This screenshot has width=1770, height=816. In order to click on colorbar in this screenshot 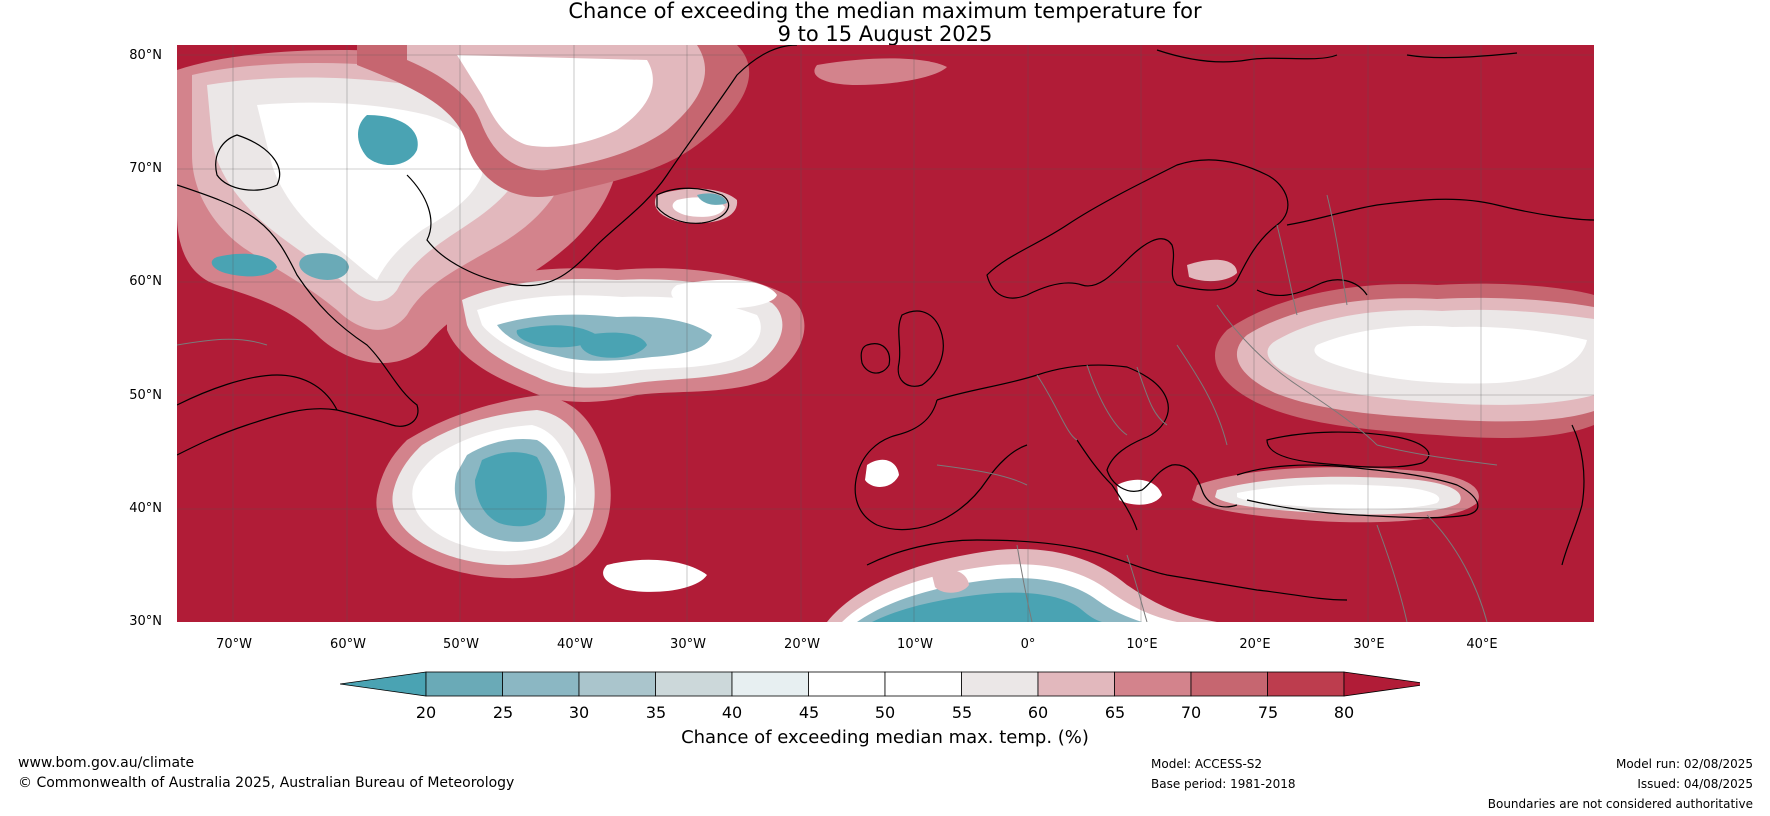, I will do `click(880, 684)`.